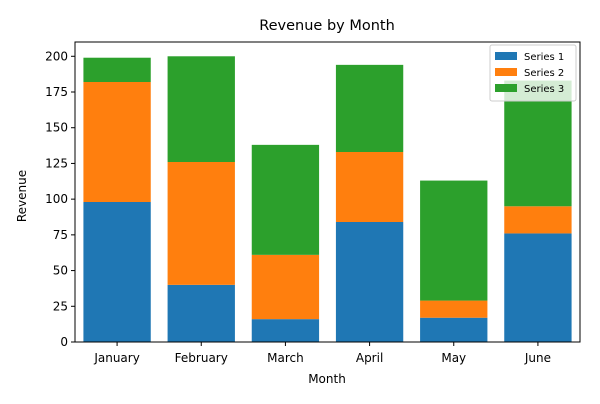  Describe the element at coordinates (117, 69) in the screenshot. I see `bar-series-3-january` at that location.